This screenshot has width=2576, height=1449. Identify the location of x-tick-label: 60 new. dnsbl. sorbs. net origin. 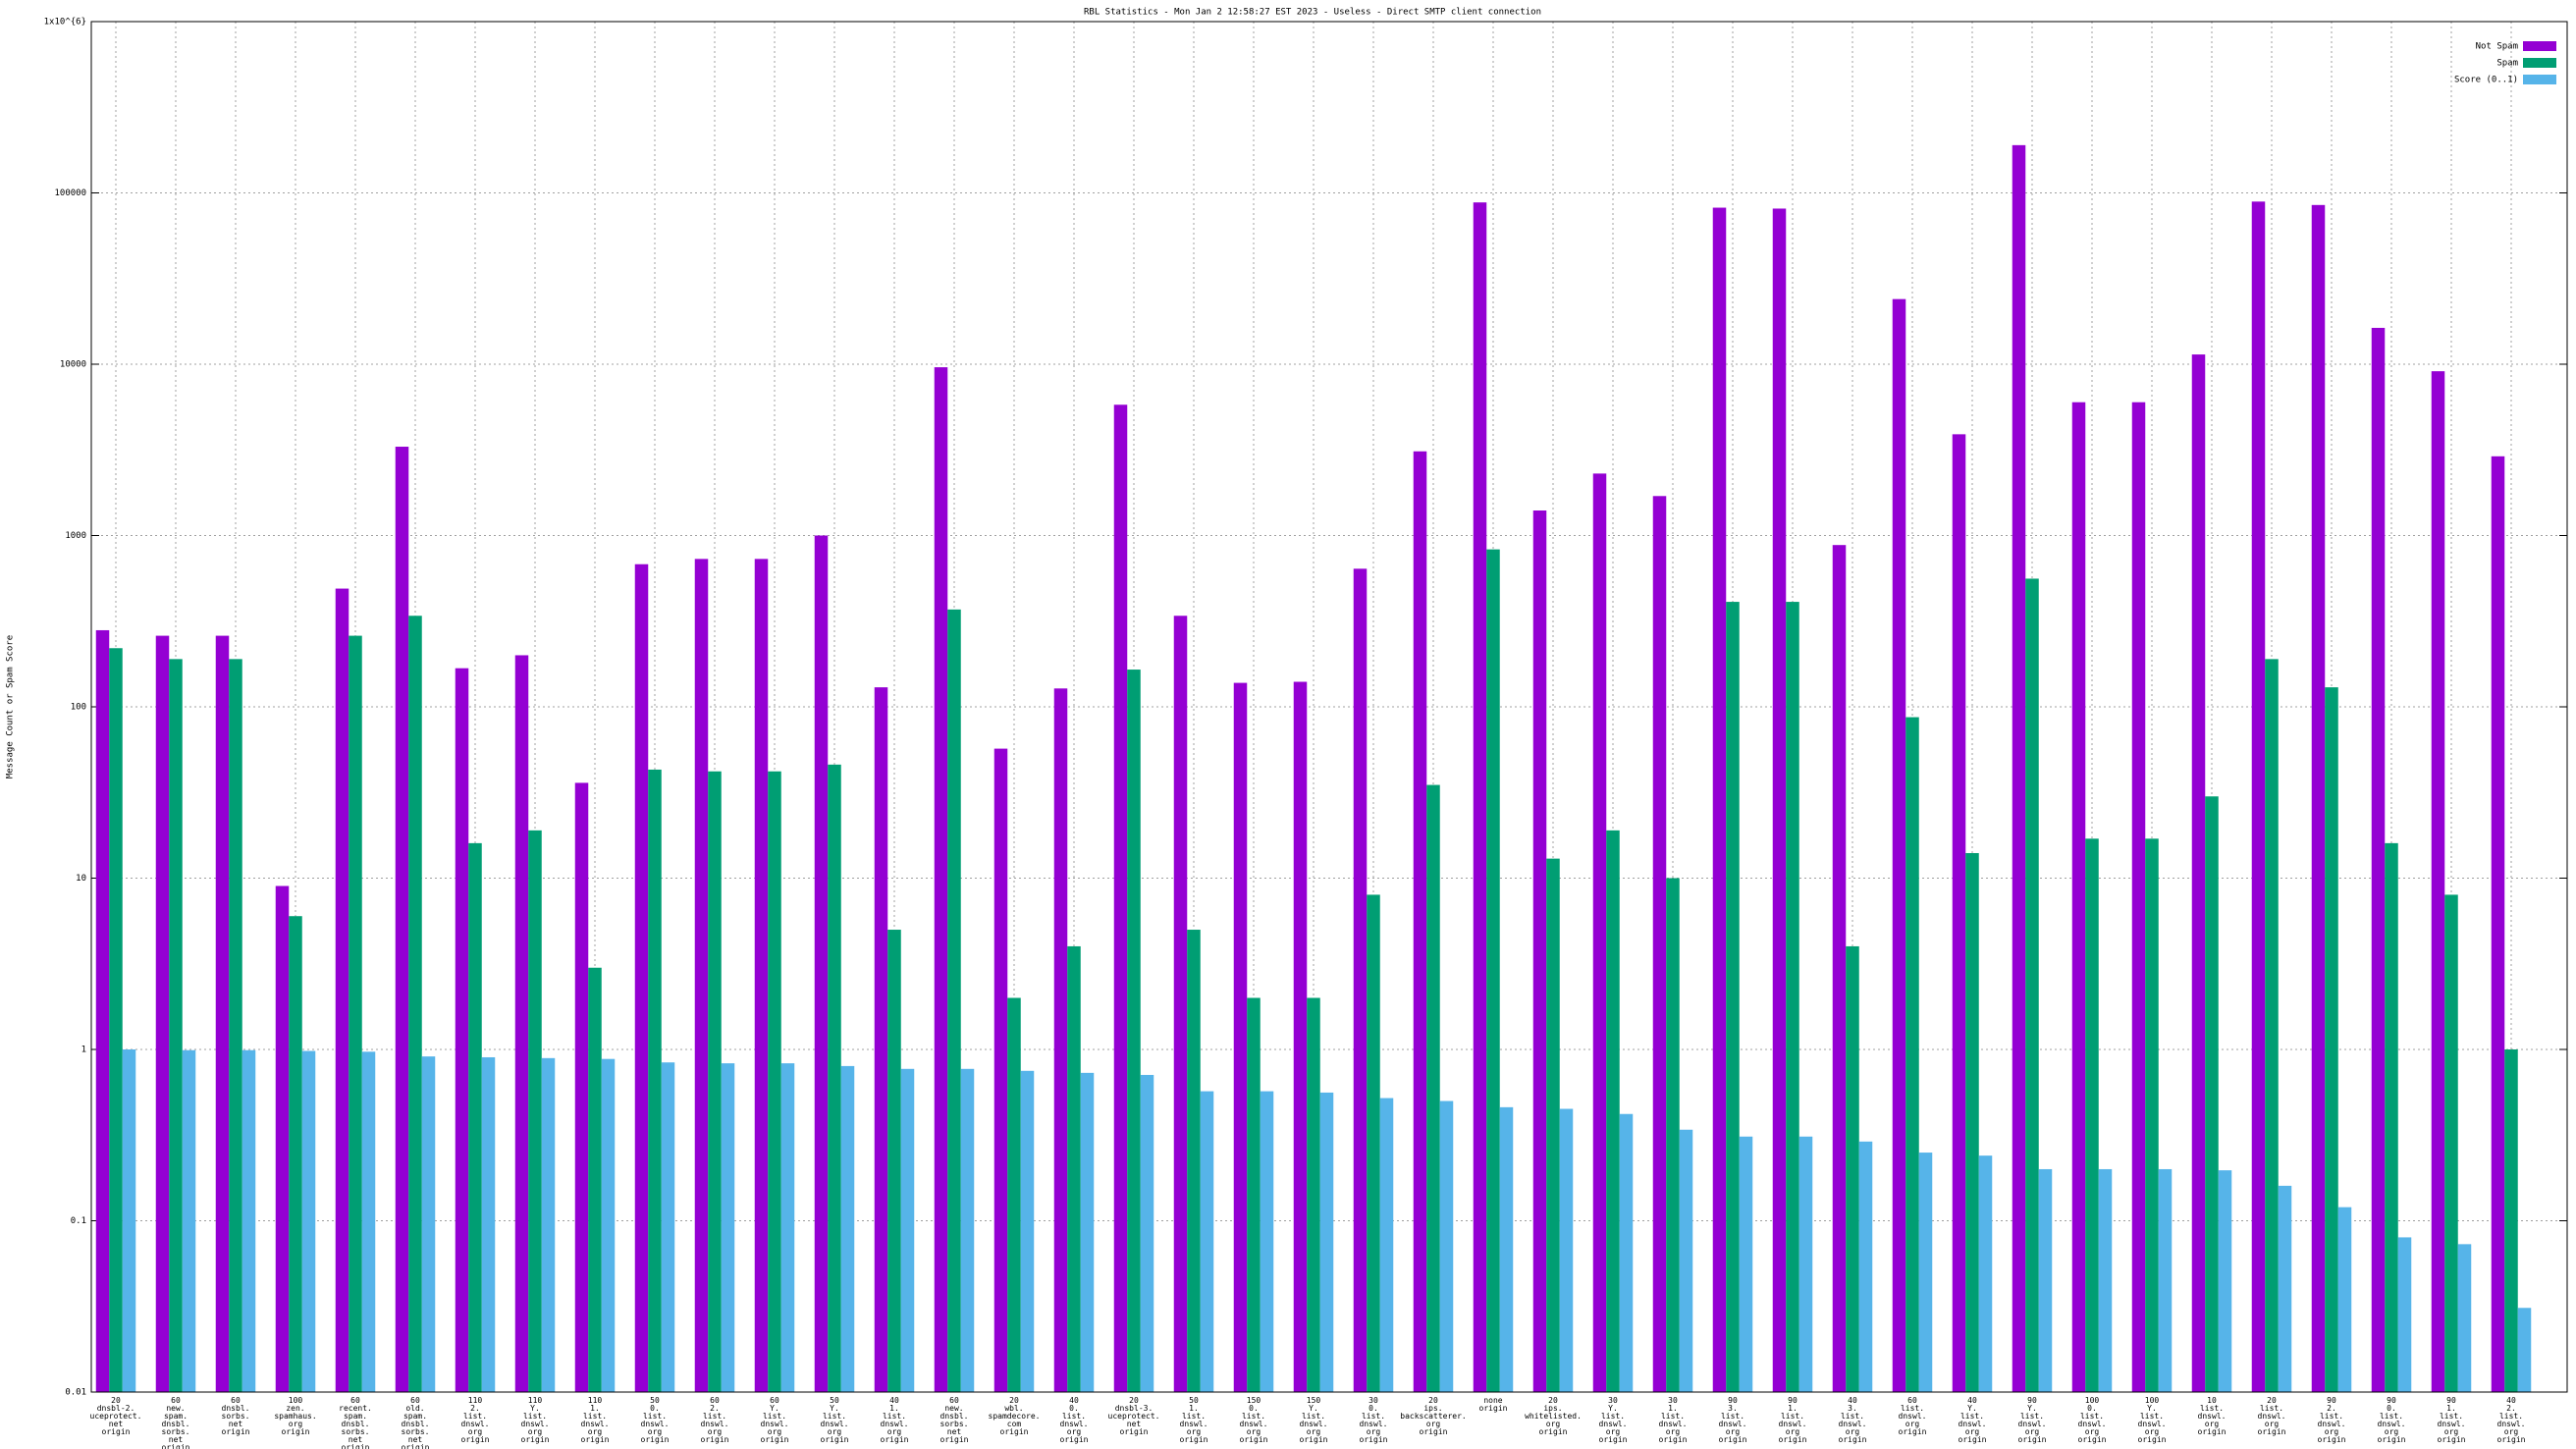
(954, 1420).